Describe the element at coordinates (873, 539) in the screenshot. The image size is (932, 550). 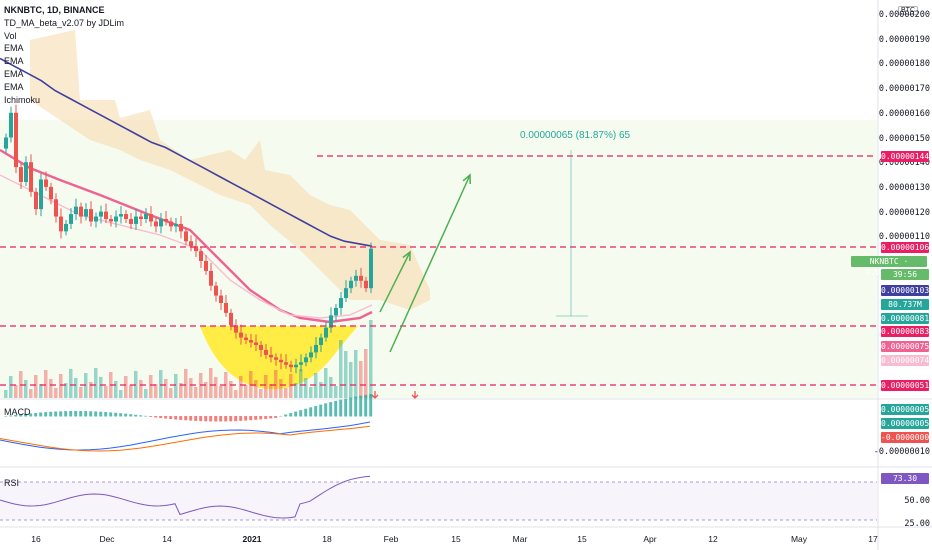
I see `time-axis-label: 17` at that location.